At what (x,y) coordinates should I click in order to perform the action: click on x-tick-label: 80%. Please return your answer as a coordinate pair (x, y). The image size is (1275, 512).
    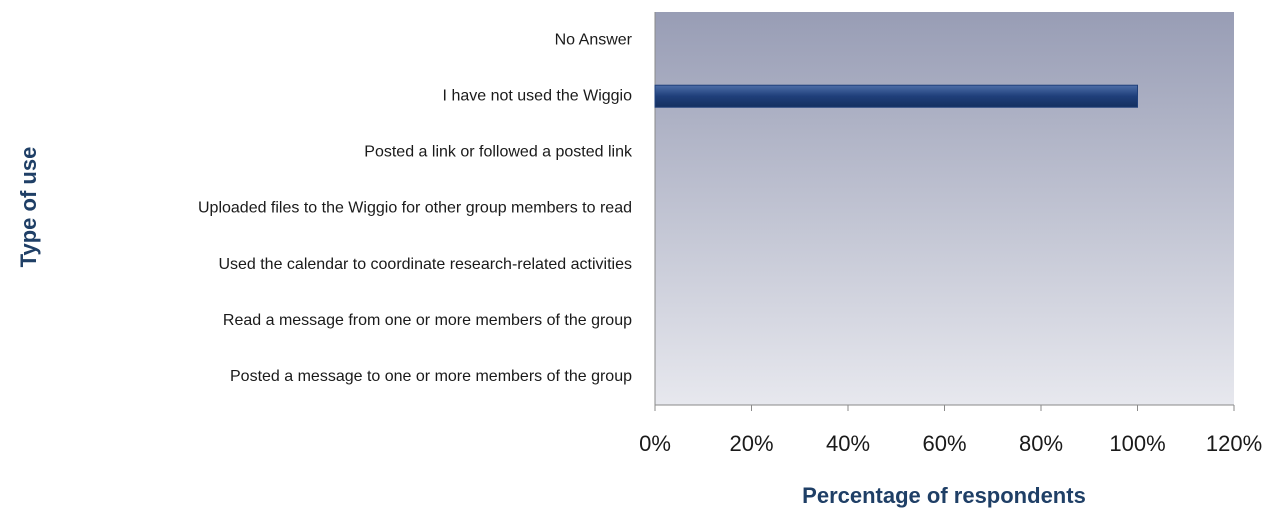
    Looking at the image, I should click on (1041, 443).